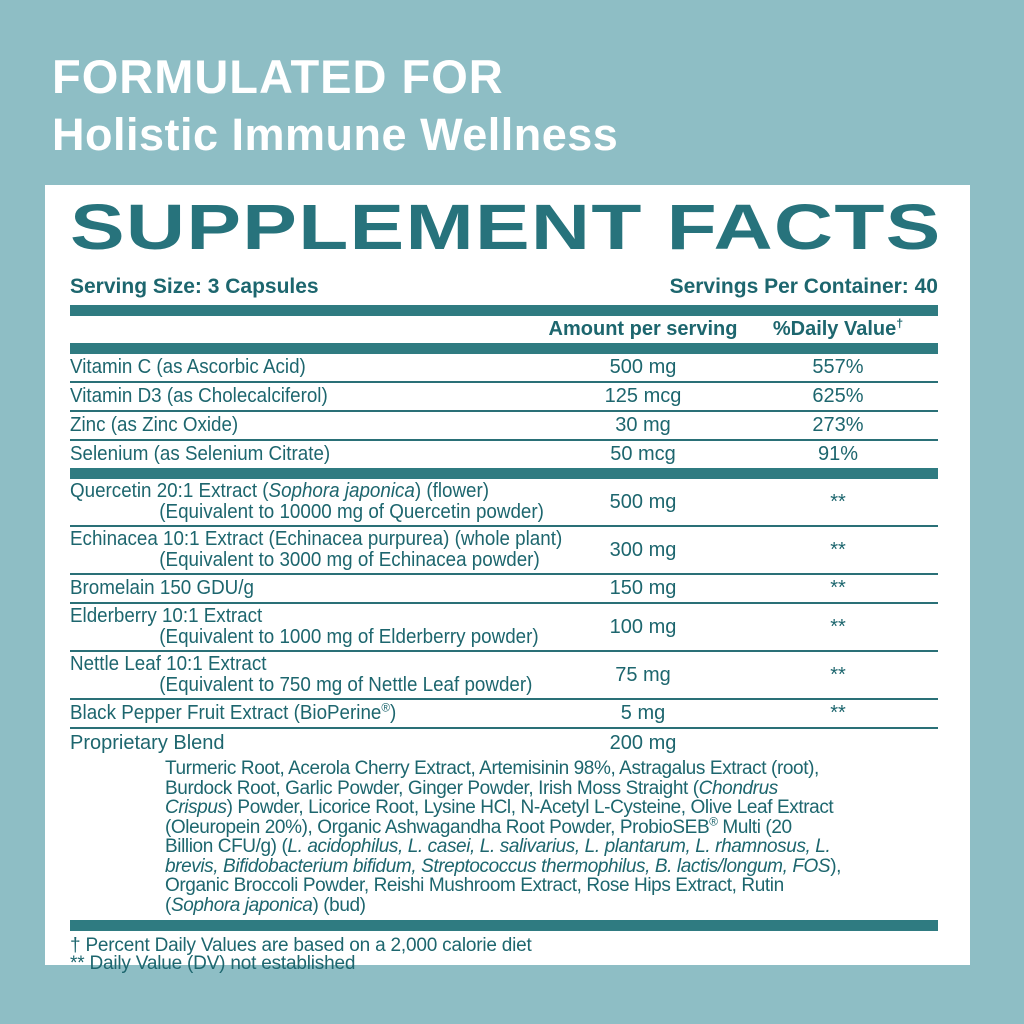 The width and height of the screenshot is (1024, 1024). What do you see at coordinates (803, 286) in the screenshot?
I see `servings-per-container: Servings Per Container: 40` at bounding box center [803, 286].